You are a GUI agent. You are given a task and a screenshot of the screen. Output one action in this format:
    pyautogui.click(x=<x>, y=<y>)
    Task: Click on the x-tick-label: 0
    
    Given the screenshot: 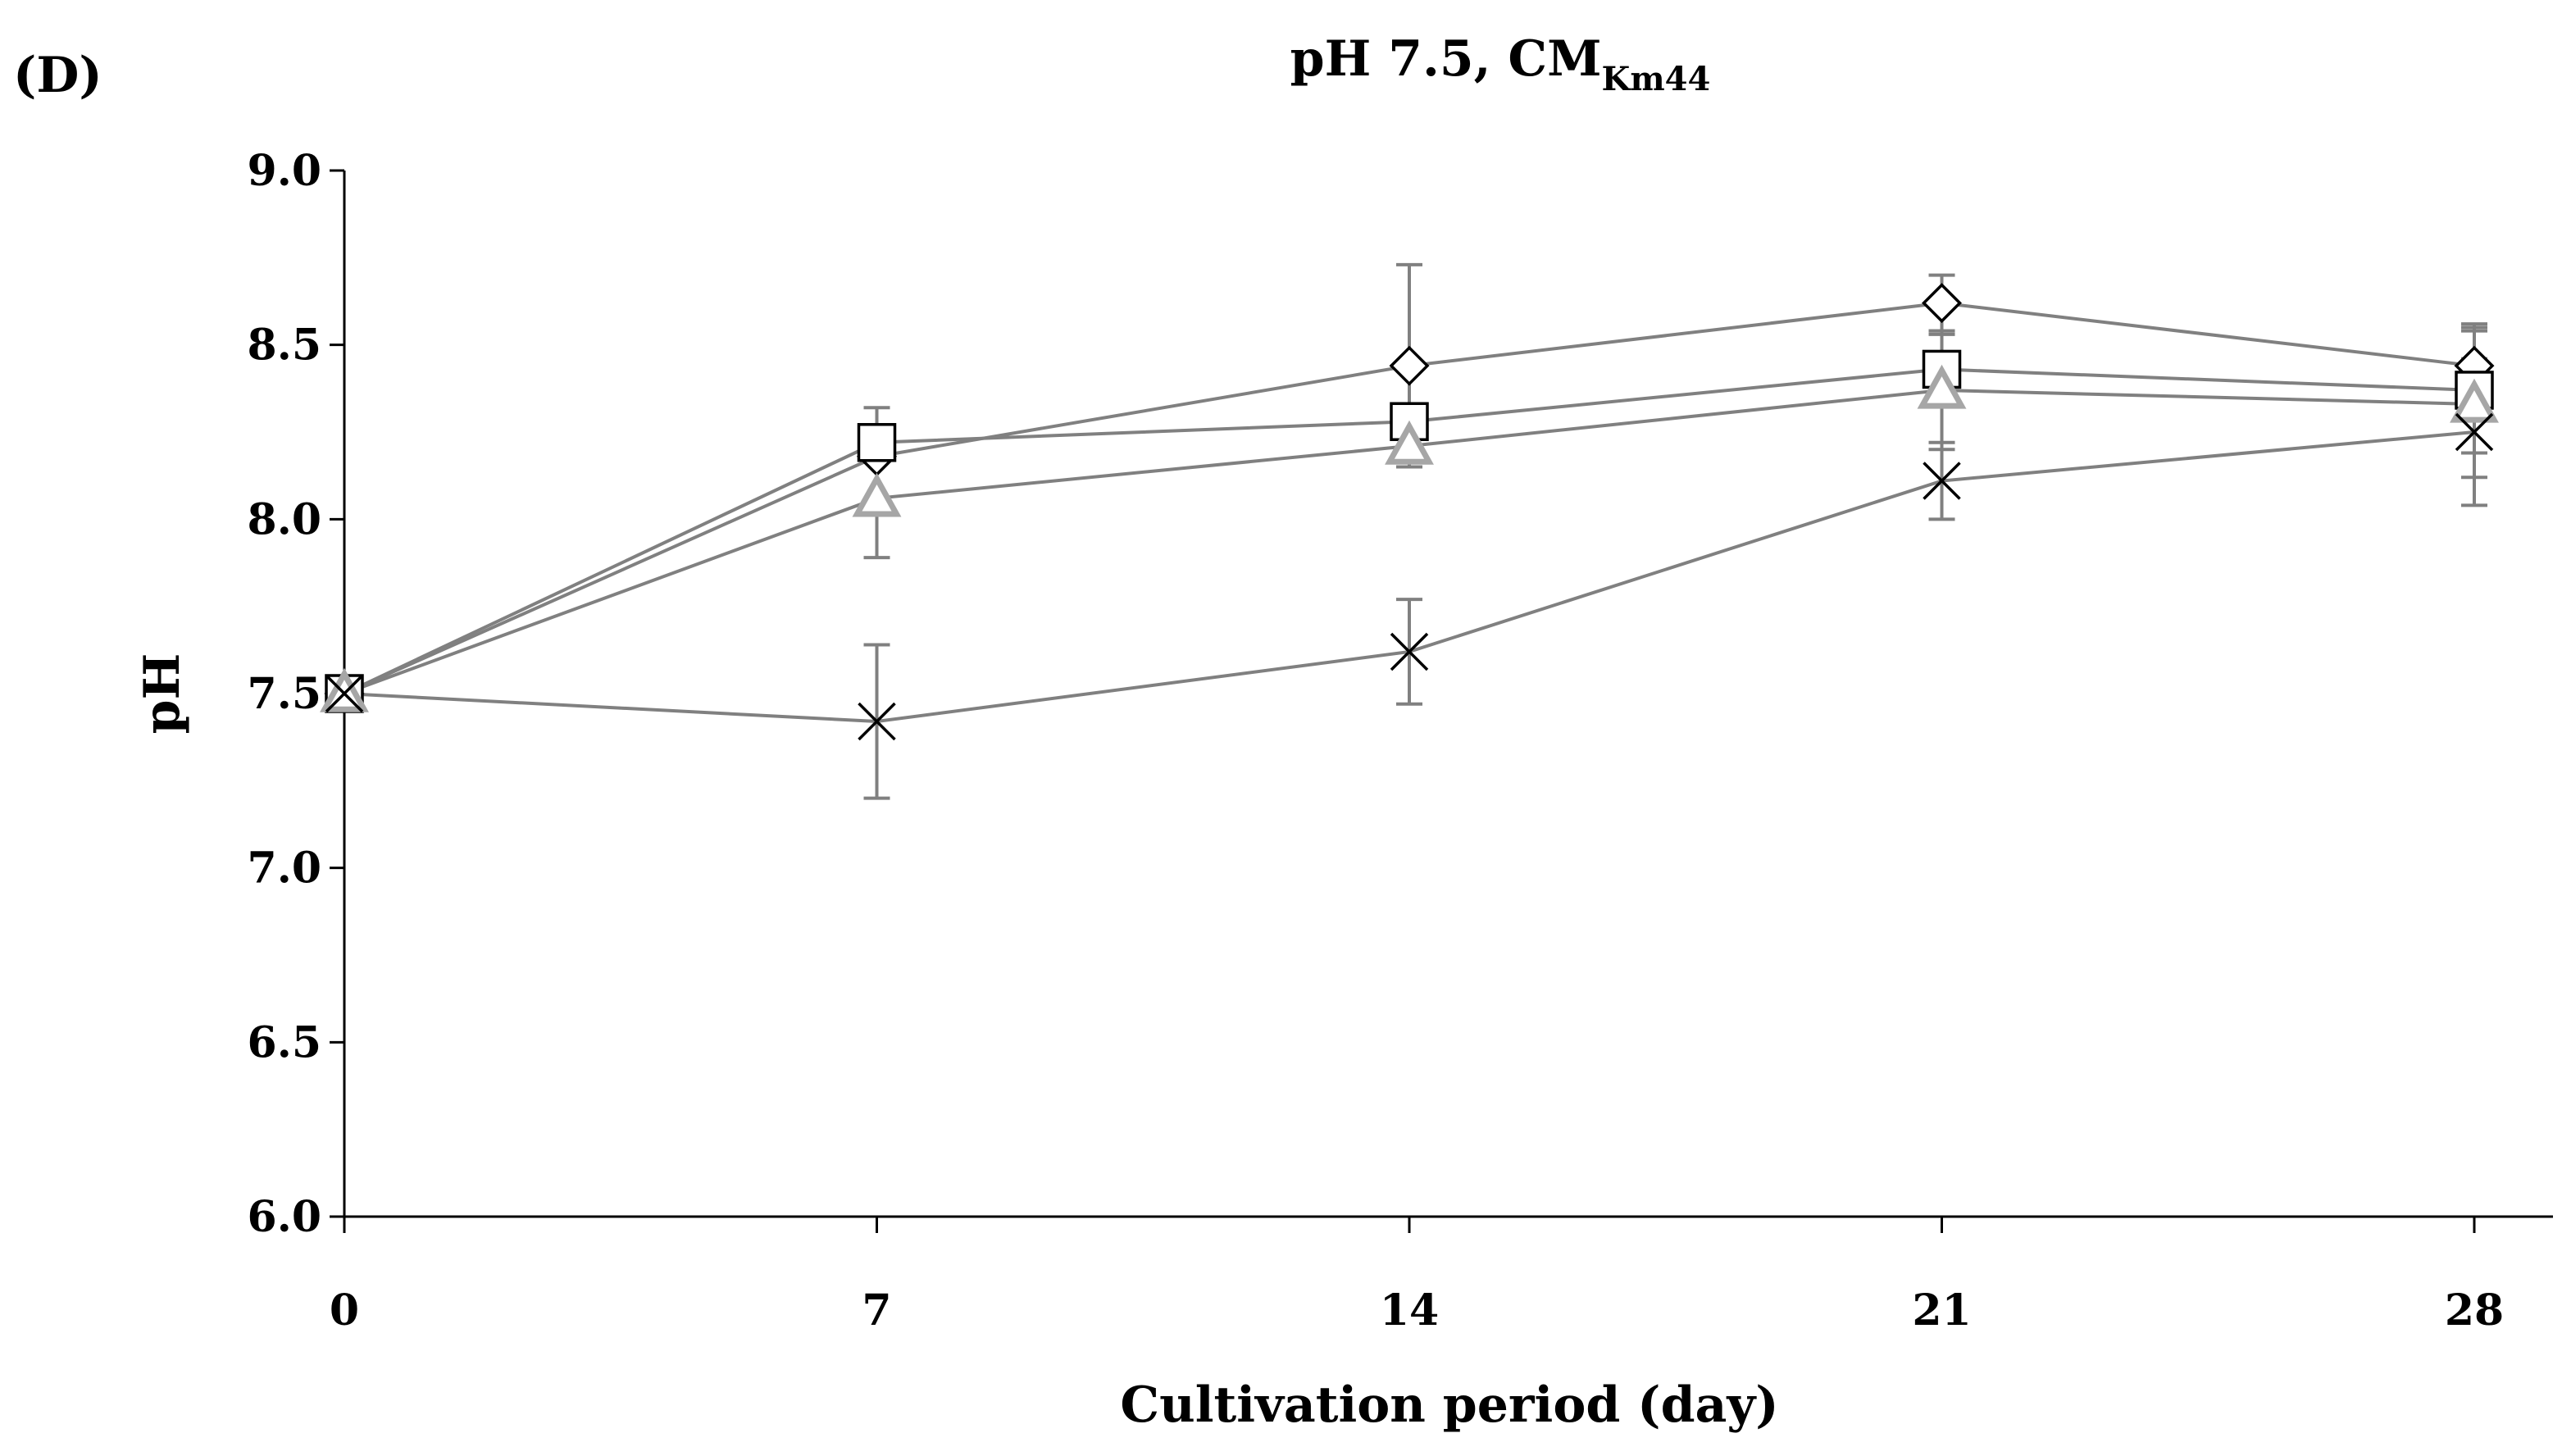 What is the action you would take?
    pyautogui.click(x=344, y=1310)
    